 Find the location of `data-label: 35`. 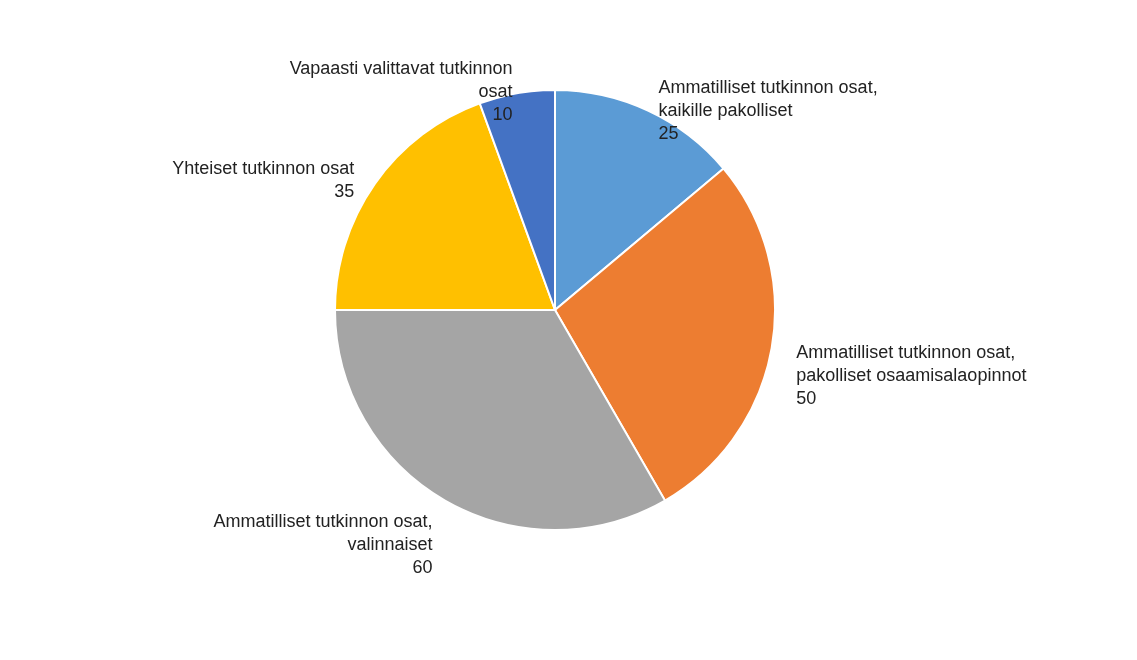

data-label: 35 is located at coordinates (344, 191).